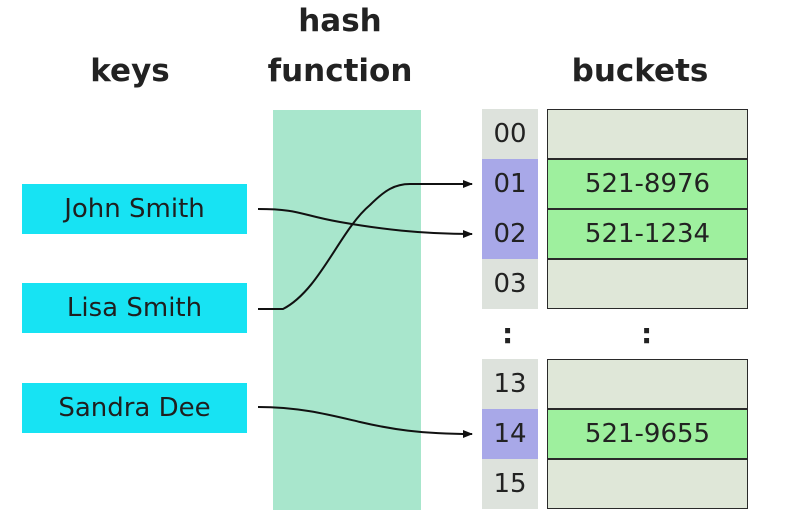 The height and width of the screenshot is (514, 785). Describe the element at coordinates (134, 408) in the screenshot. I see `key-sandra-dee: Sandra Dee` at that location.